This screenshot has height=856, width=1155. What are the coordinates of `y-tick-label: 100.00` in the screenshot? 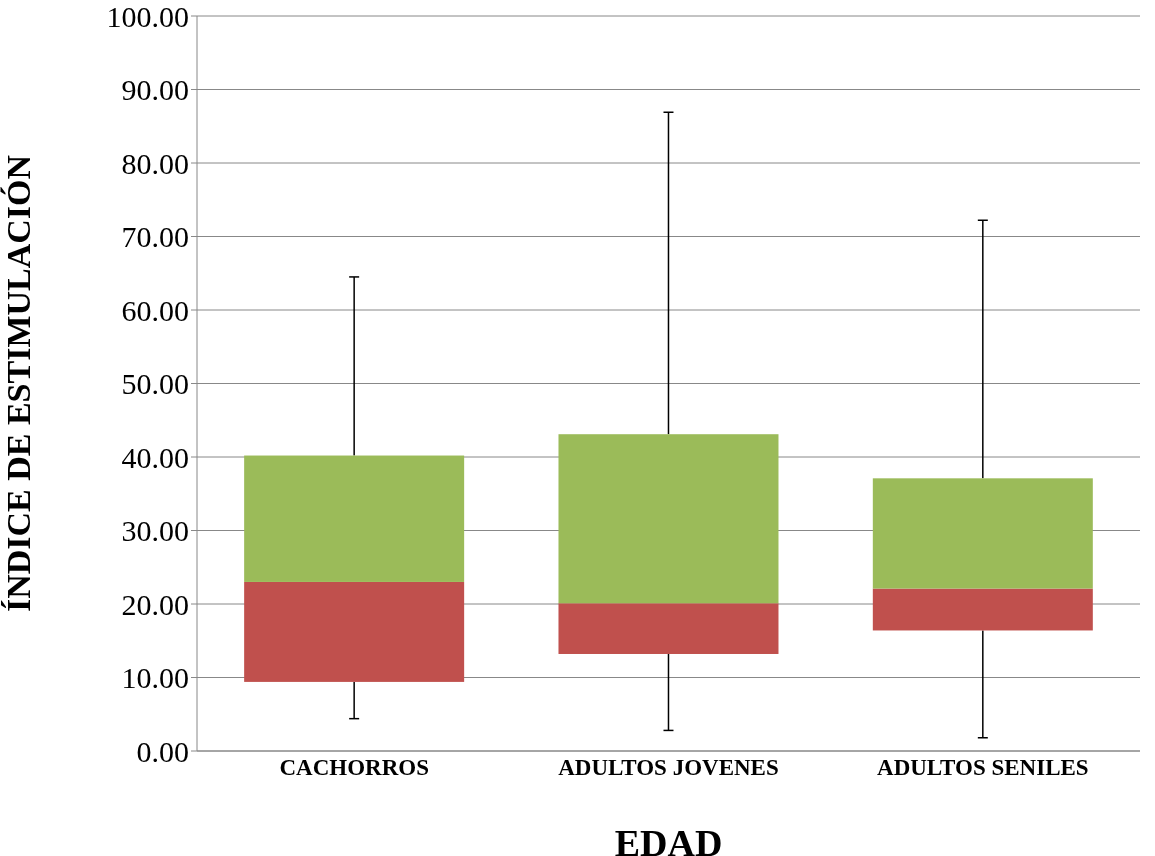 It's located at (147, 16).